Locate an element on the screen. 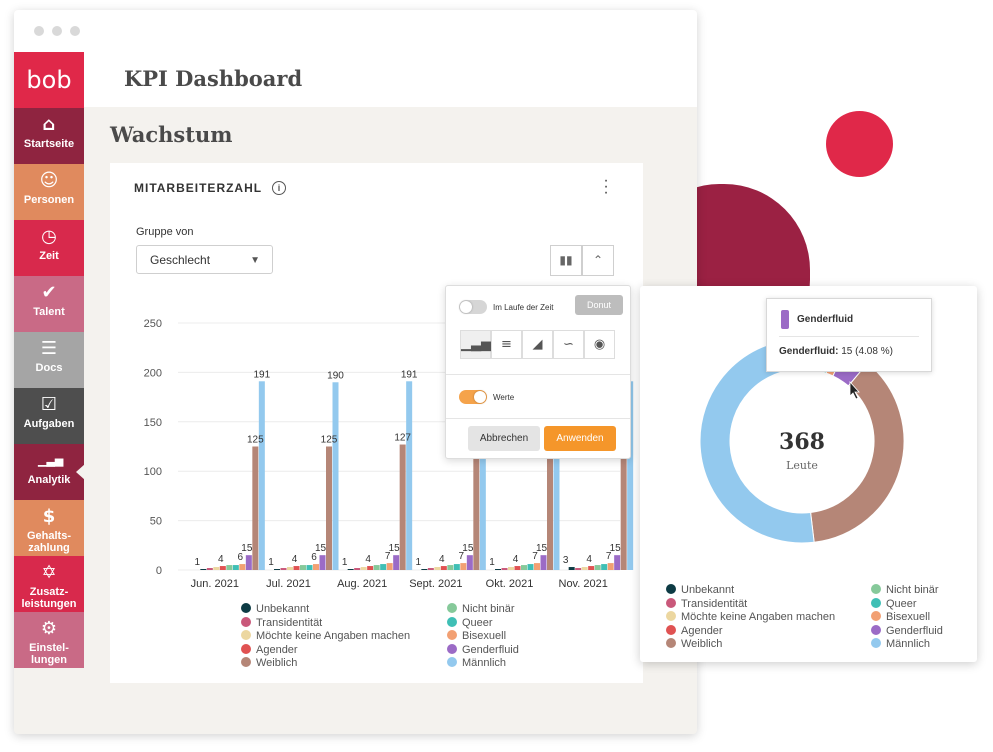 The height and width of the screenshot is (752, 993). group-by-select: Geschlecht ▼ is located at coordinates (204, 259).